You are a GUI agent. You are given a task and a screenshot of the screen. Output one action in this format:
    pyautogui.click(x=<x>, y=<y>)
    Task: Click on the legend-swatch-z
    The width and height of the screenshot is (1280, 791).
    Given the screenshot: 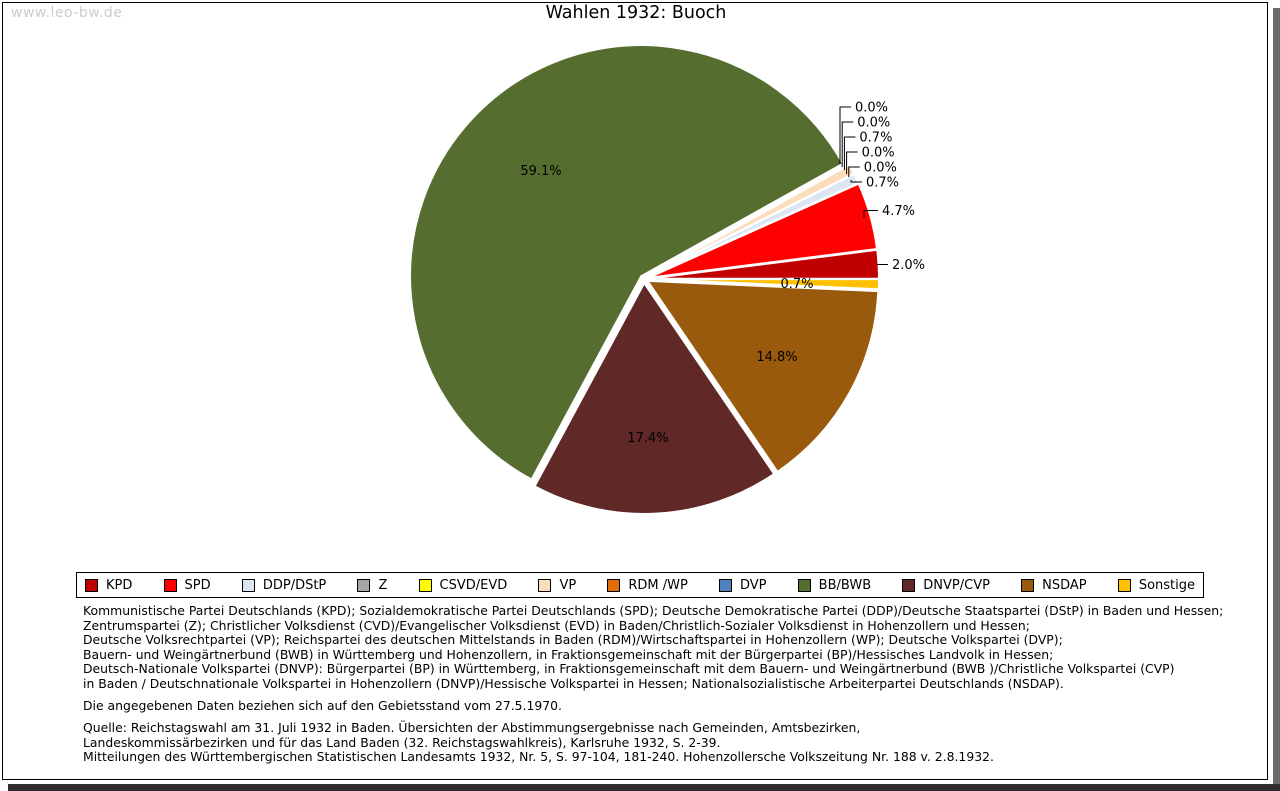 What is the action you would take?
    pyautogui.click(x=364, y=585)
    